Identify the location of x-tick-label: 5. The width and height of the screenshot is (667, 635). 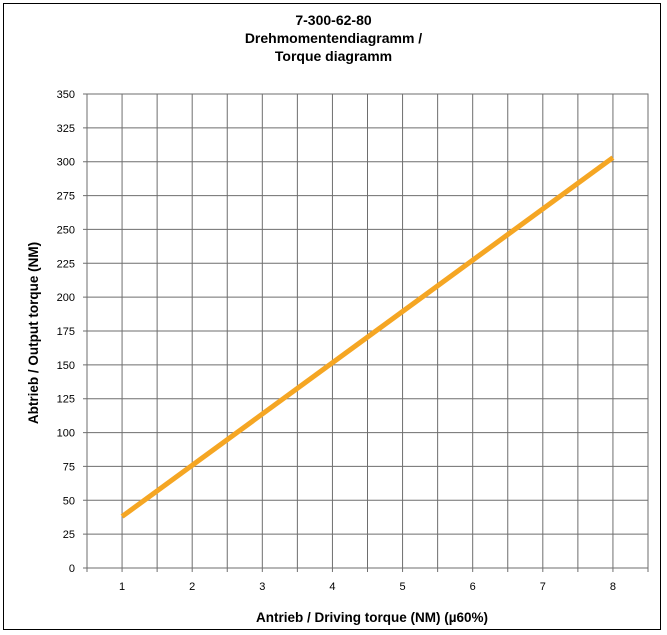
(403, 587).